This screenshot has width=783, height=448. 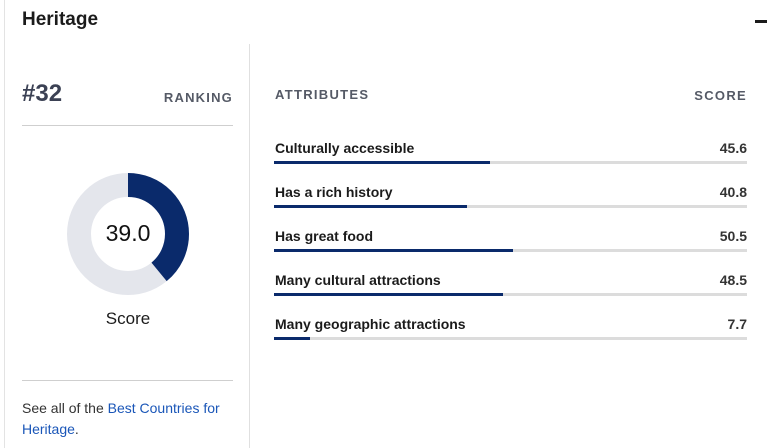 I want to click on attribute-score: 40.8, so click(x=733, y=192).